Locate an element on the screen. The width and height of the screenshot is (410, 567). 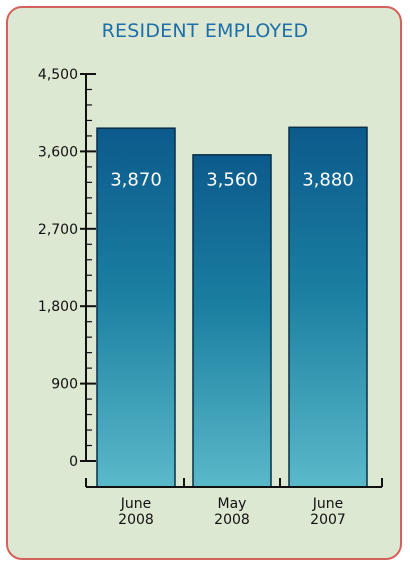
y-tick-label: 4,500 is located at coordinates (58, 75).